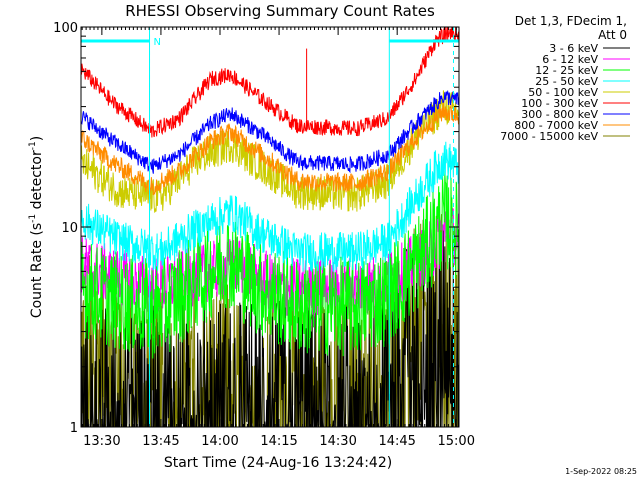  What do you see at coordinates (278, 463) in the screenshot?
I see `x-axis-label: Start Time (24-Aug-16 13:24:42)` at bounding box center [278, 463].